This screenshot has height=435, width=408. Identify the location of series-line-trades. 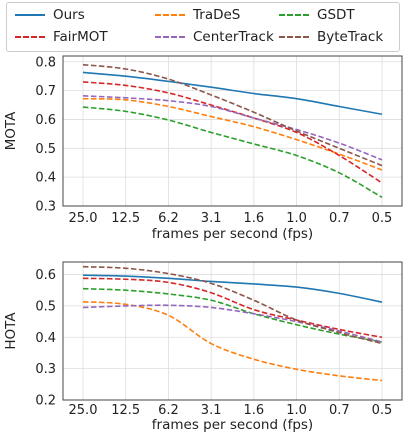
(232, 341).